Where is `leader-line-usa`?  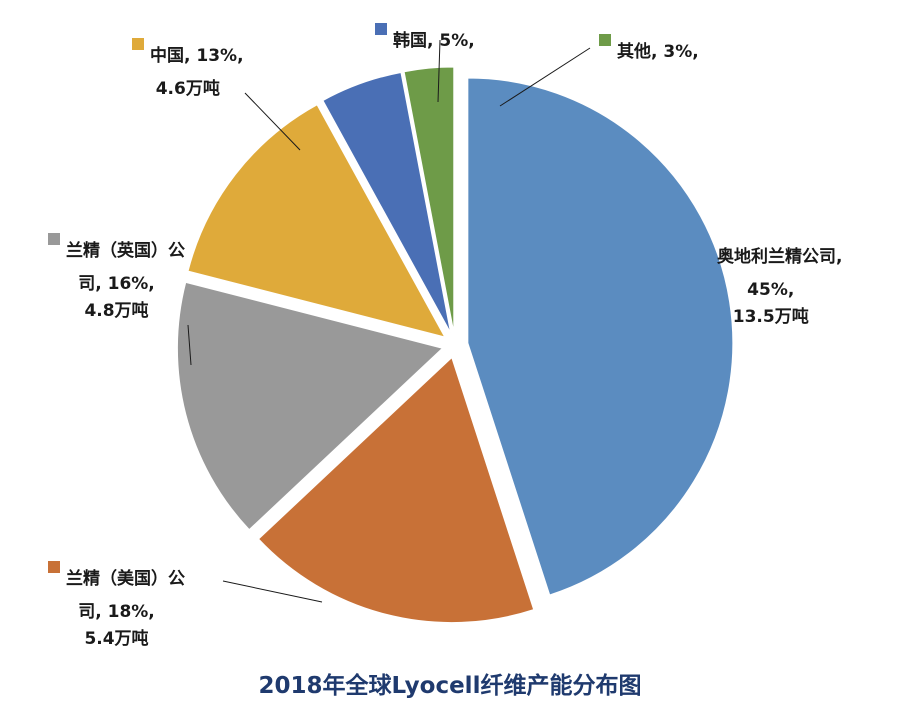
leader-line-usa is located at coordinates (272, 591).